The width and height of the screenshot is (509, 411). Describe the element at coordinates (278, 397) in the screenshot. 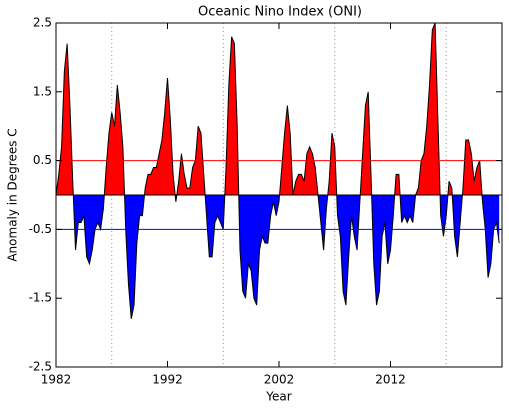

I see `x-axis-label: Year` at that location.